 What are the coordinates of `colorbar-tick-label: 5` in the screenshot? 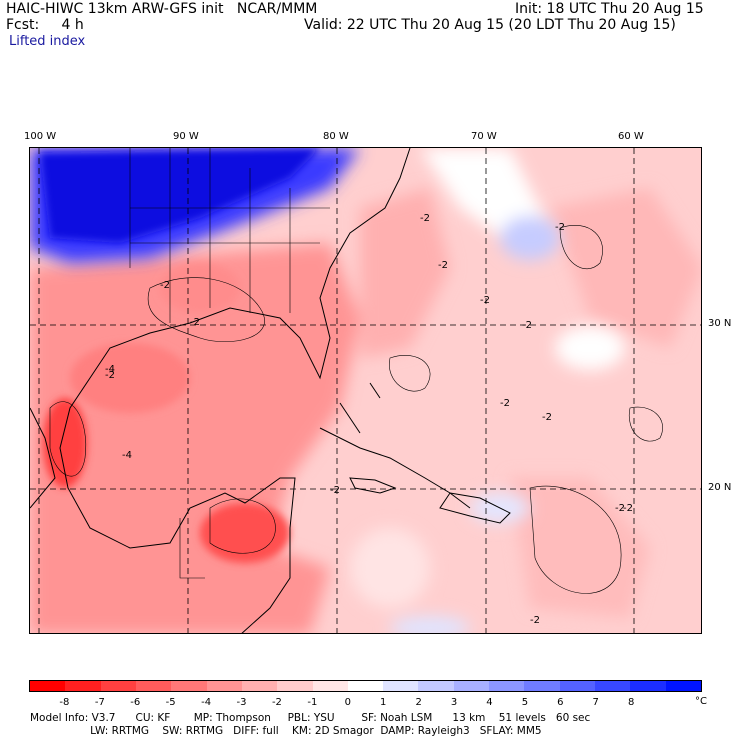 It's located at (525, 702).